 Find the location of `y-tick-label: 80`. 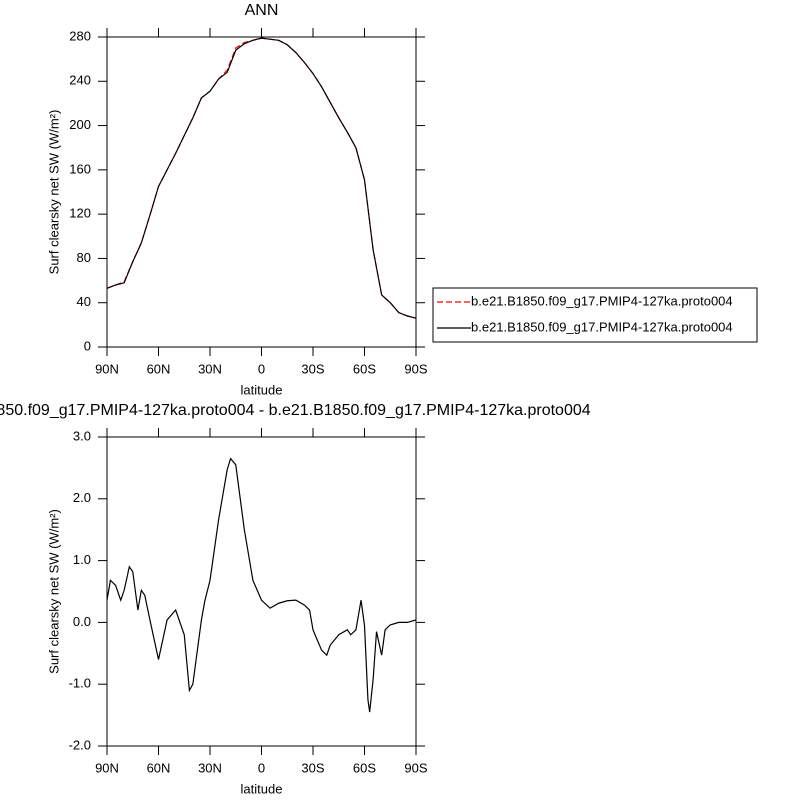

y-tick-label: 80 is located at coordinates (84, 257).